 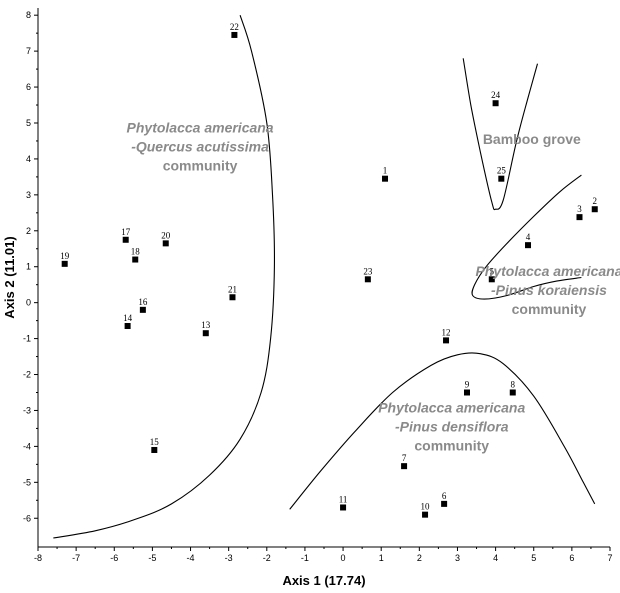 What do you see at coordinates (27, 518) in the screenshot?
I see `y-tick-label: -6` at bounding box center [27, 518].